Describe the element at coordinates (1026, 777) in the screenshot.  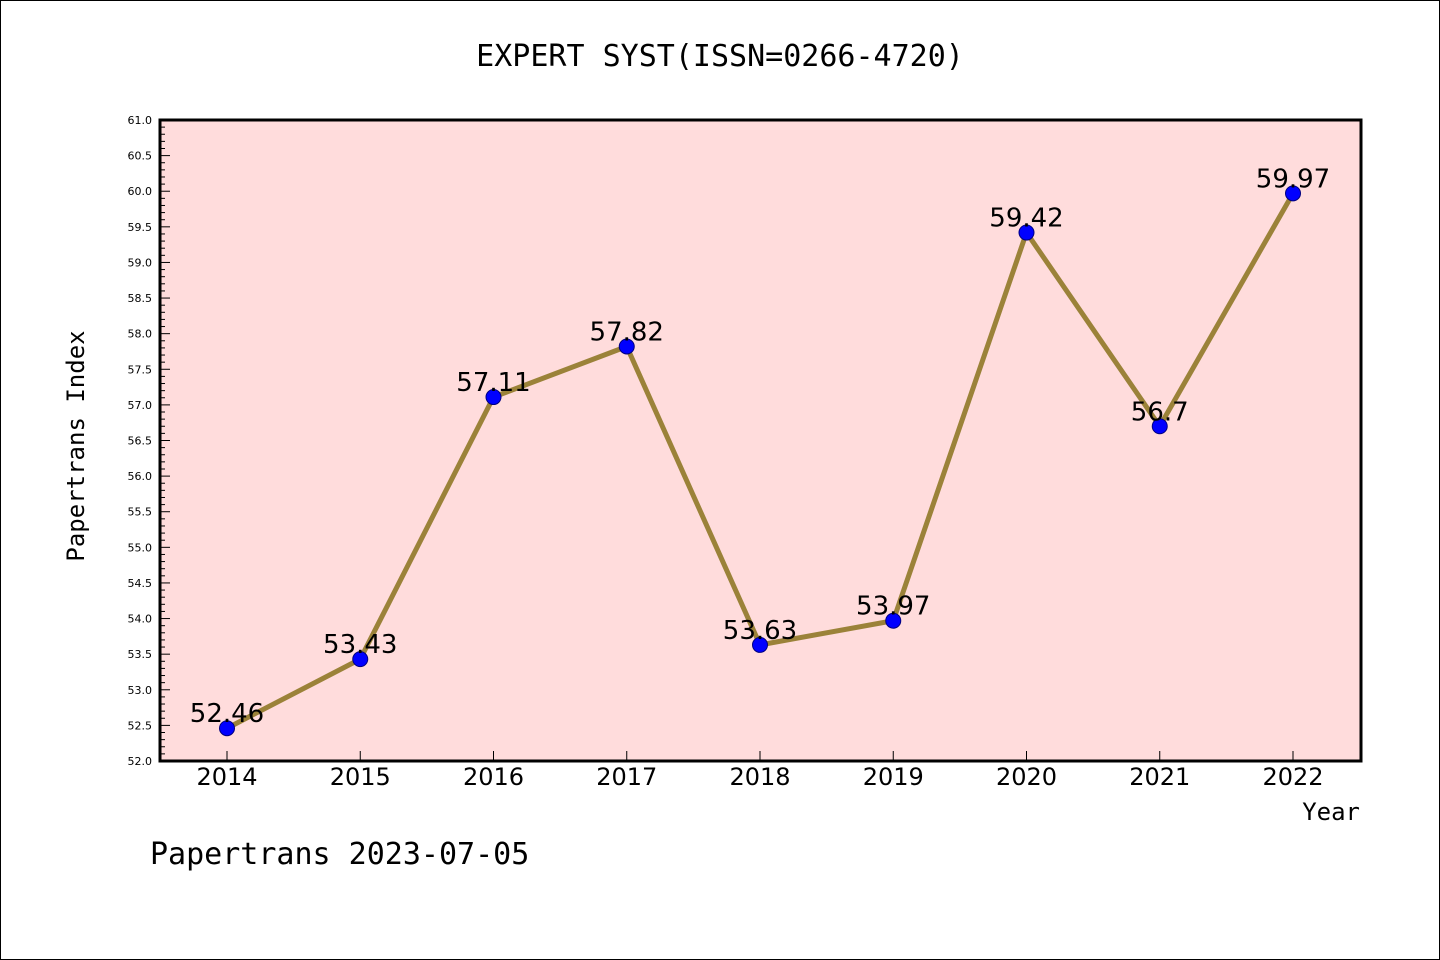
I see `x-tick-label: 2020` at that location.